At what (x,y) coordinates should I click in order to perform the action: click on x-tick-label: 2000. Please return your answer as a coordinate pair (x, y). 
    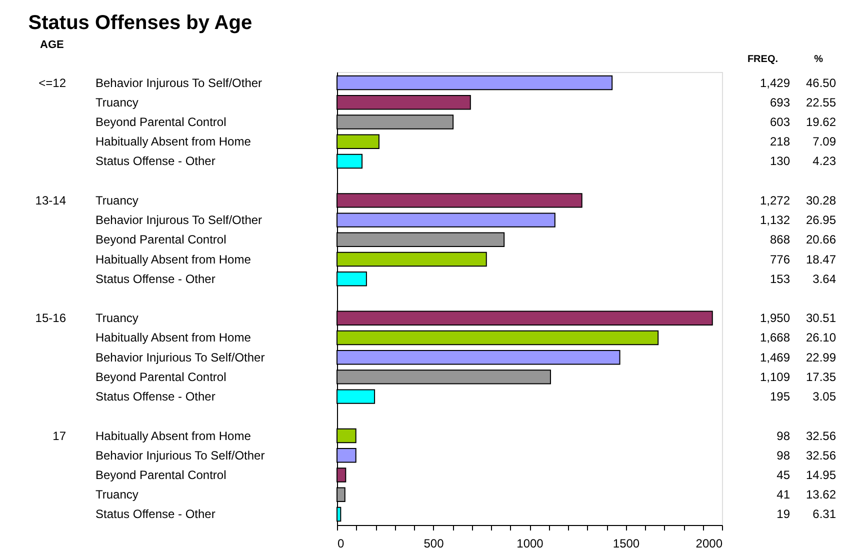
    Looking at the image, I should click on (709, 543).